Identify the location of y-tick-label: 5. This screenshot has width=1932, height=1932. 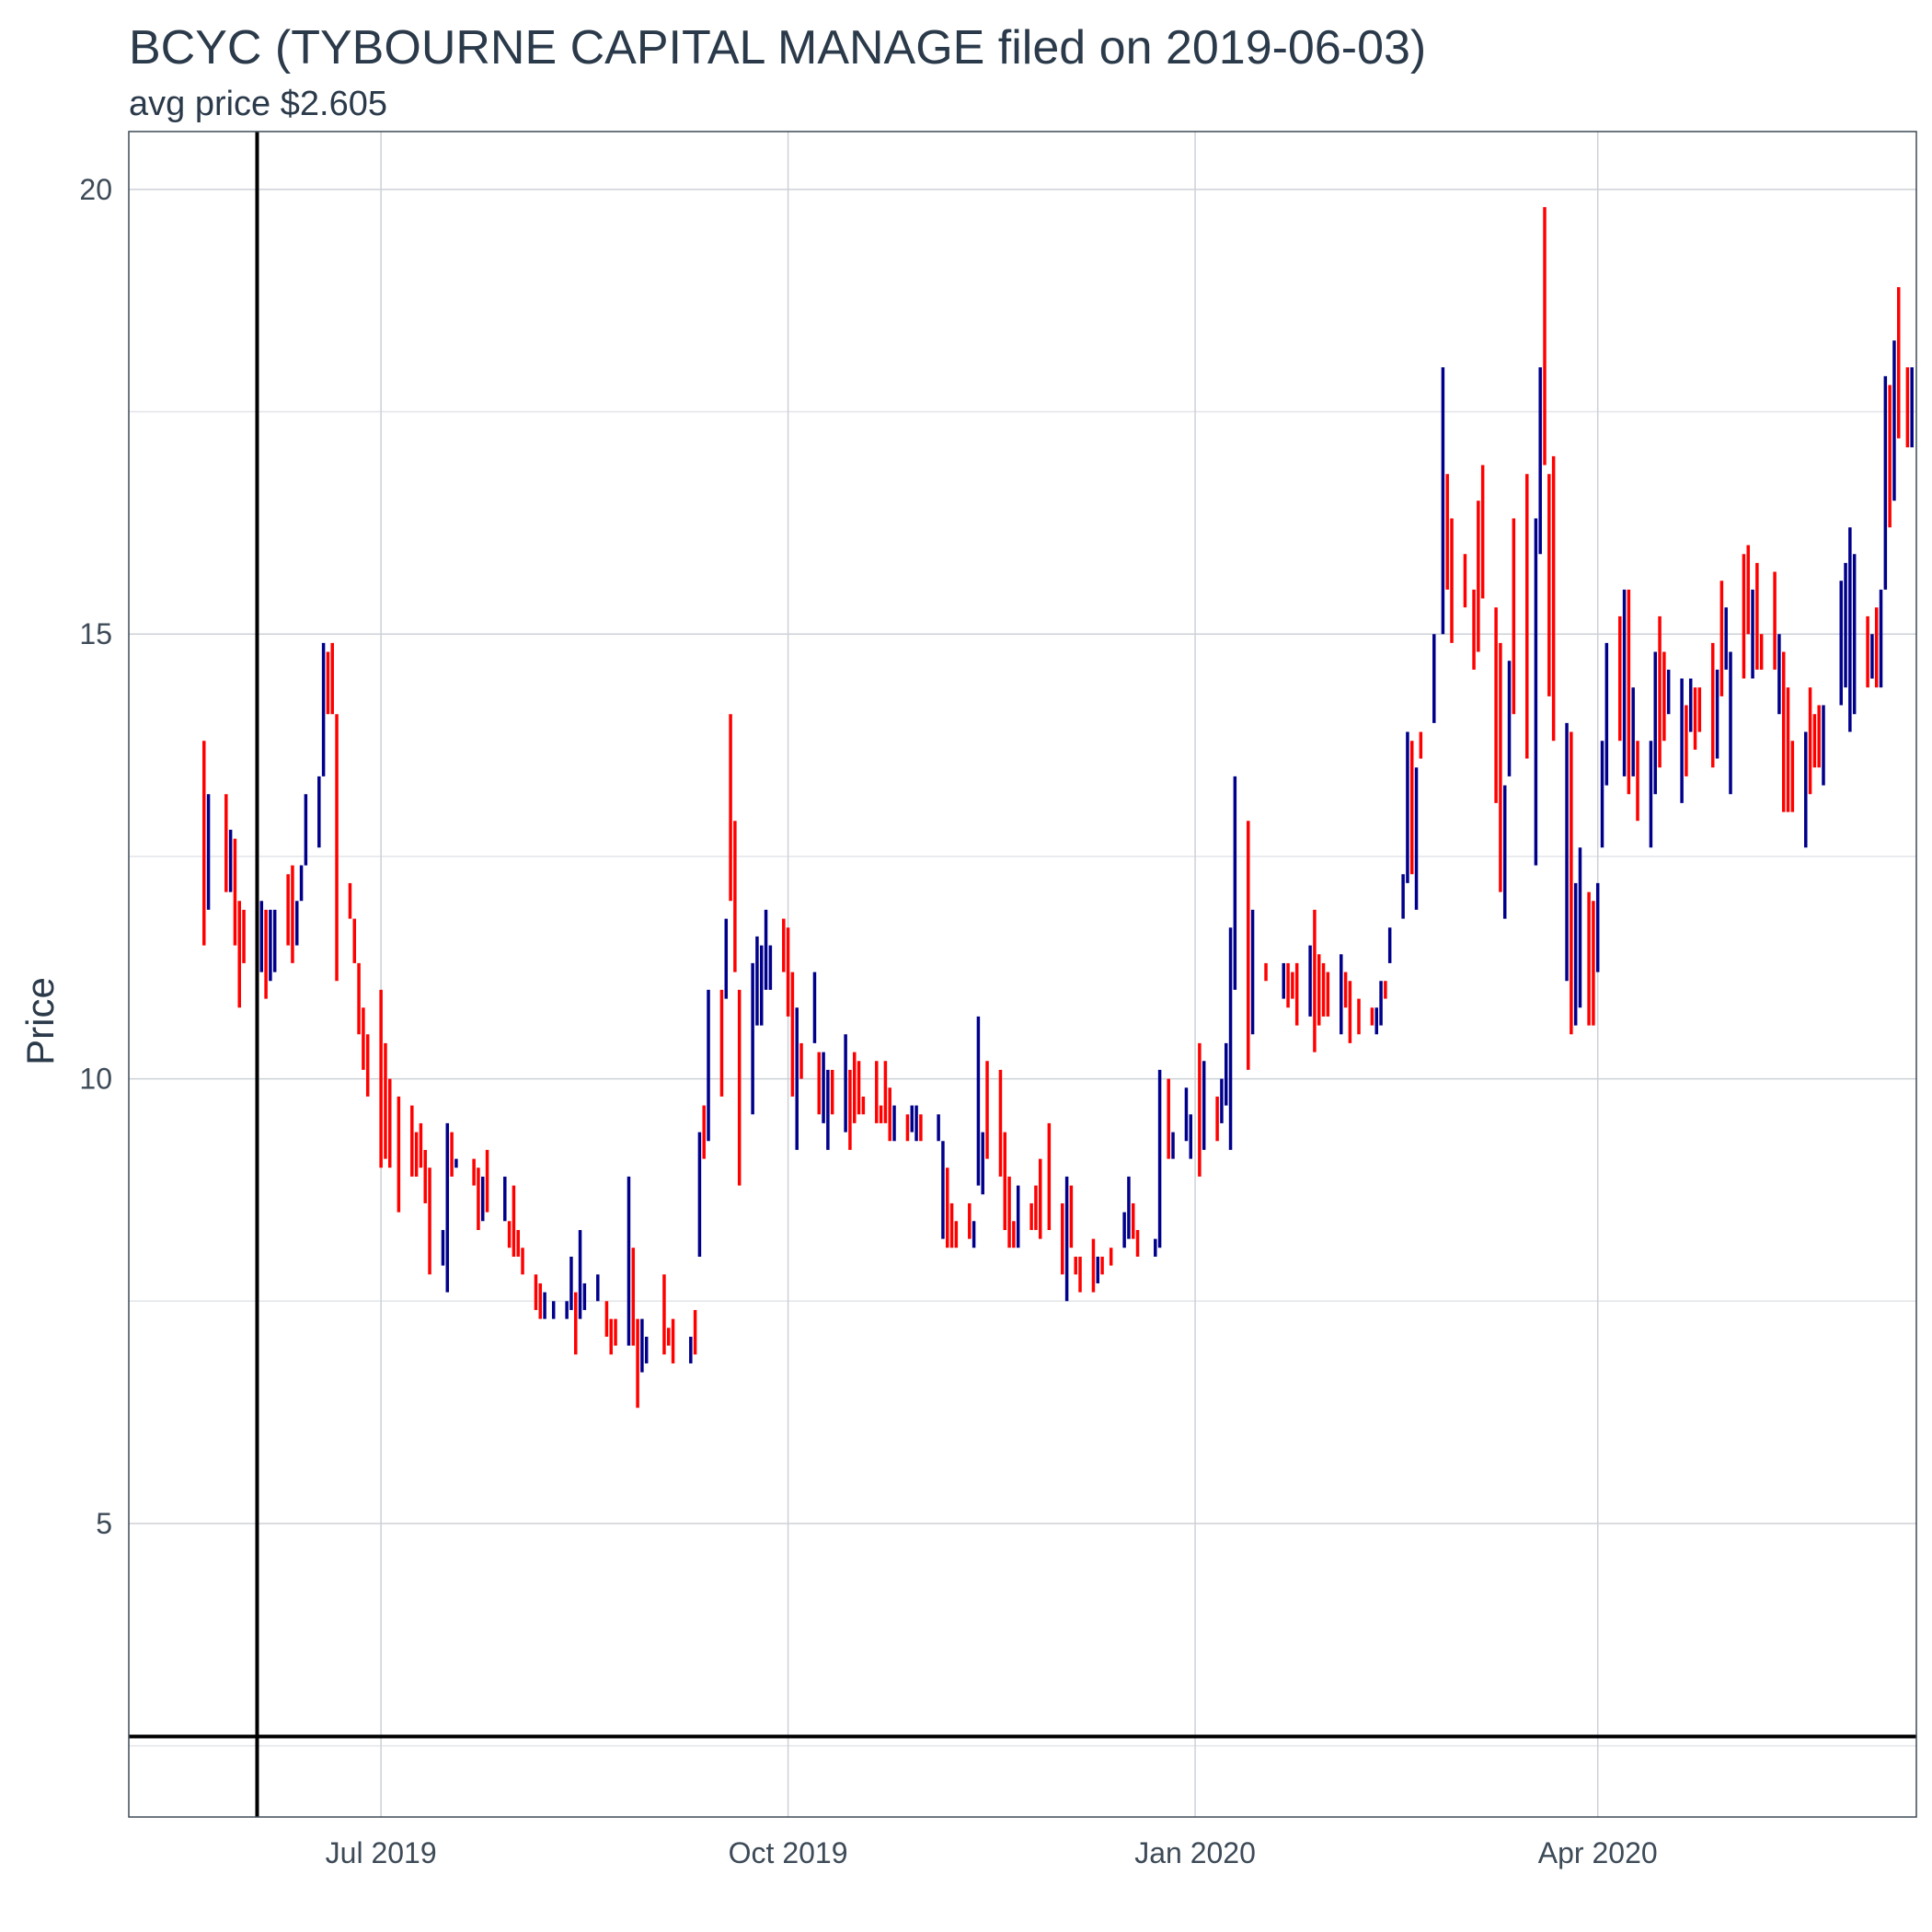
(104, 1523).